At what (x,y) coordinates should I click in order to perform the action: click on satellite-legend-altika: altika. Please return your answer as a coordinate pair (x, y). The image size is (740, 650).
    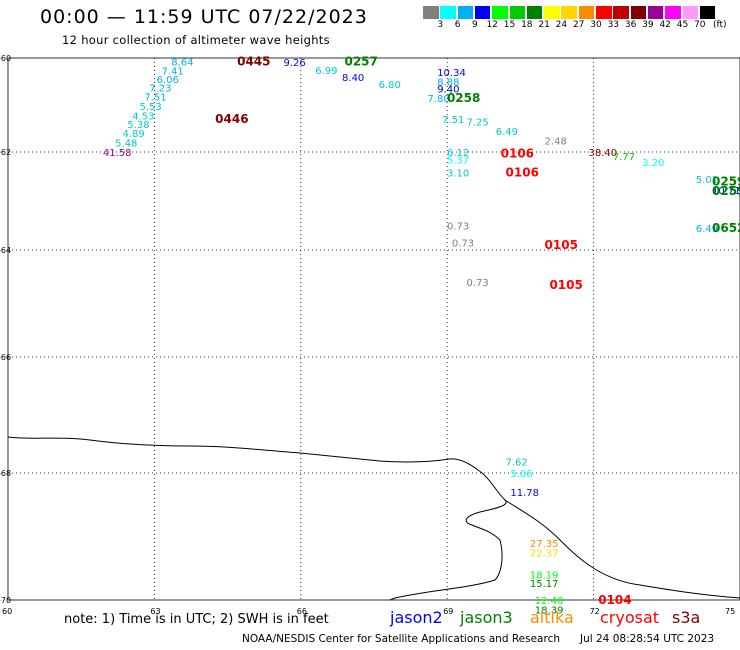
    Looking at the image, I should click on (552, 617).